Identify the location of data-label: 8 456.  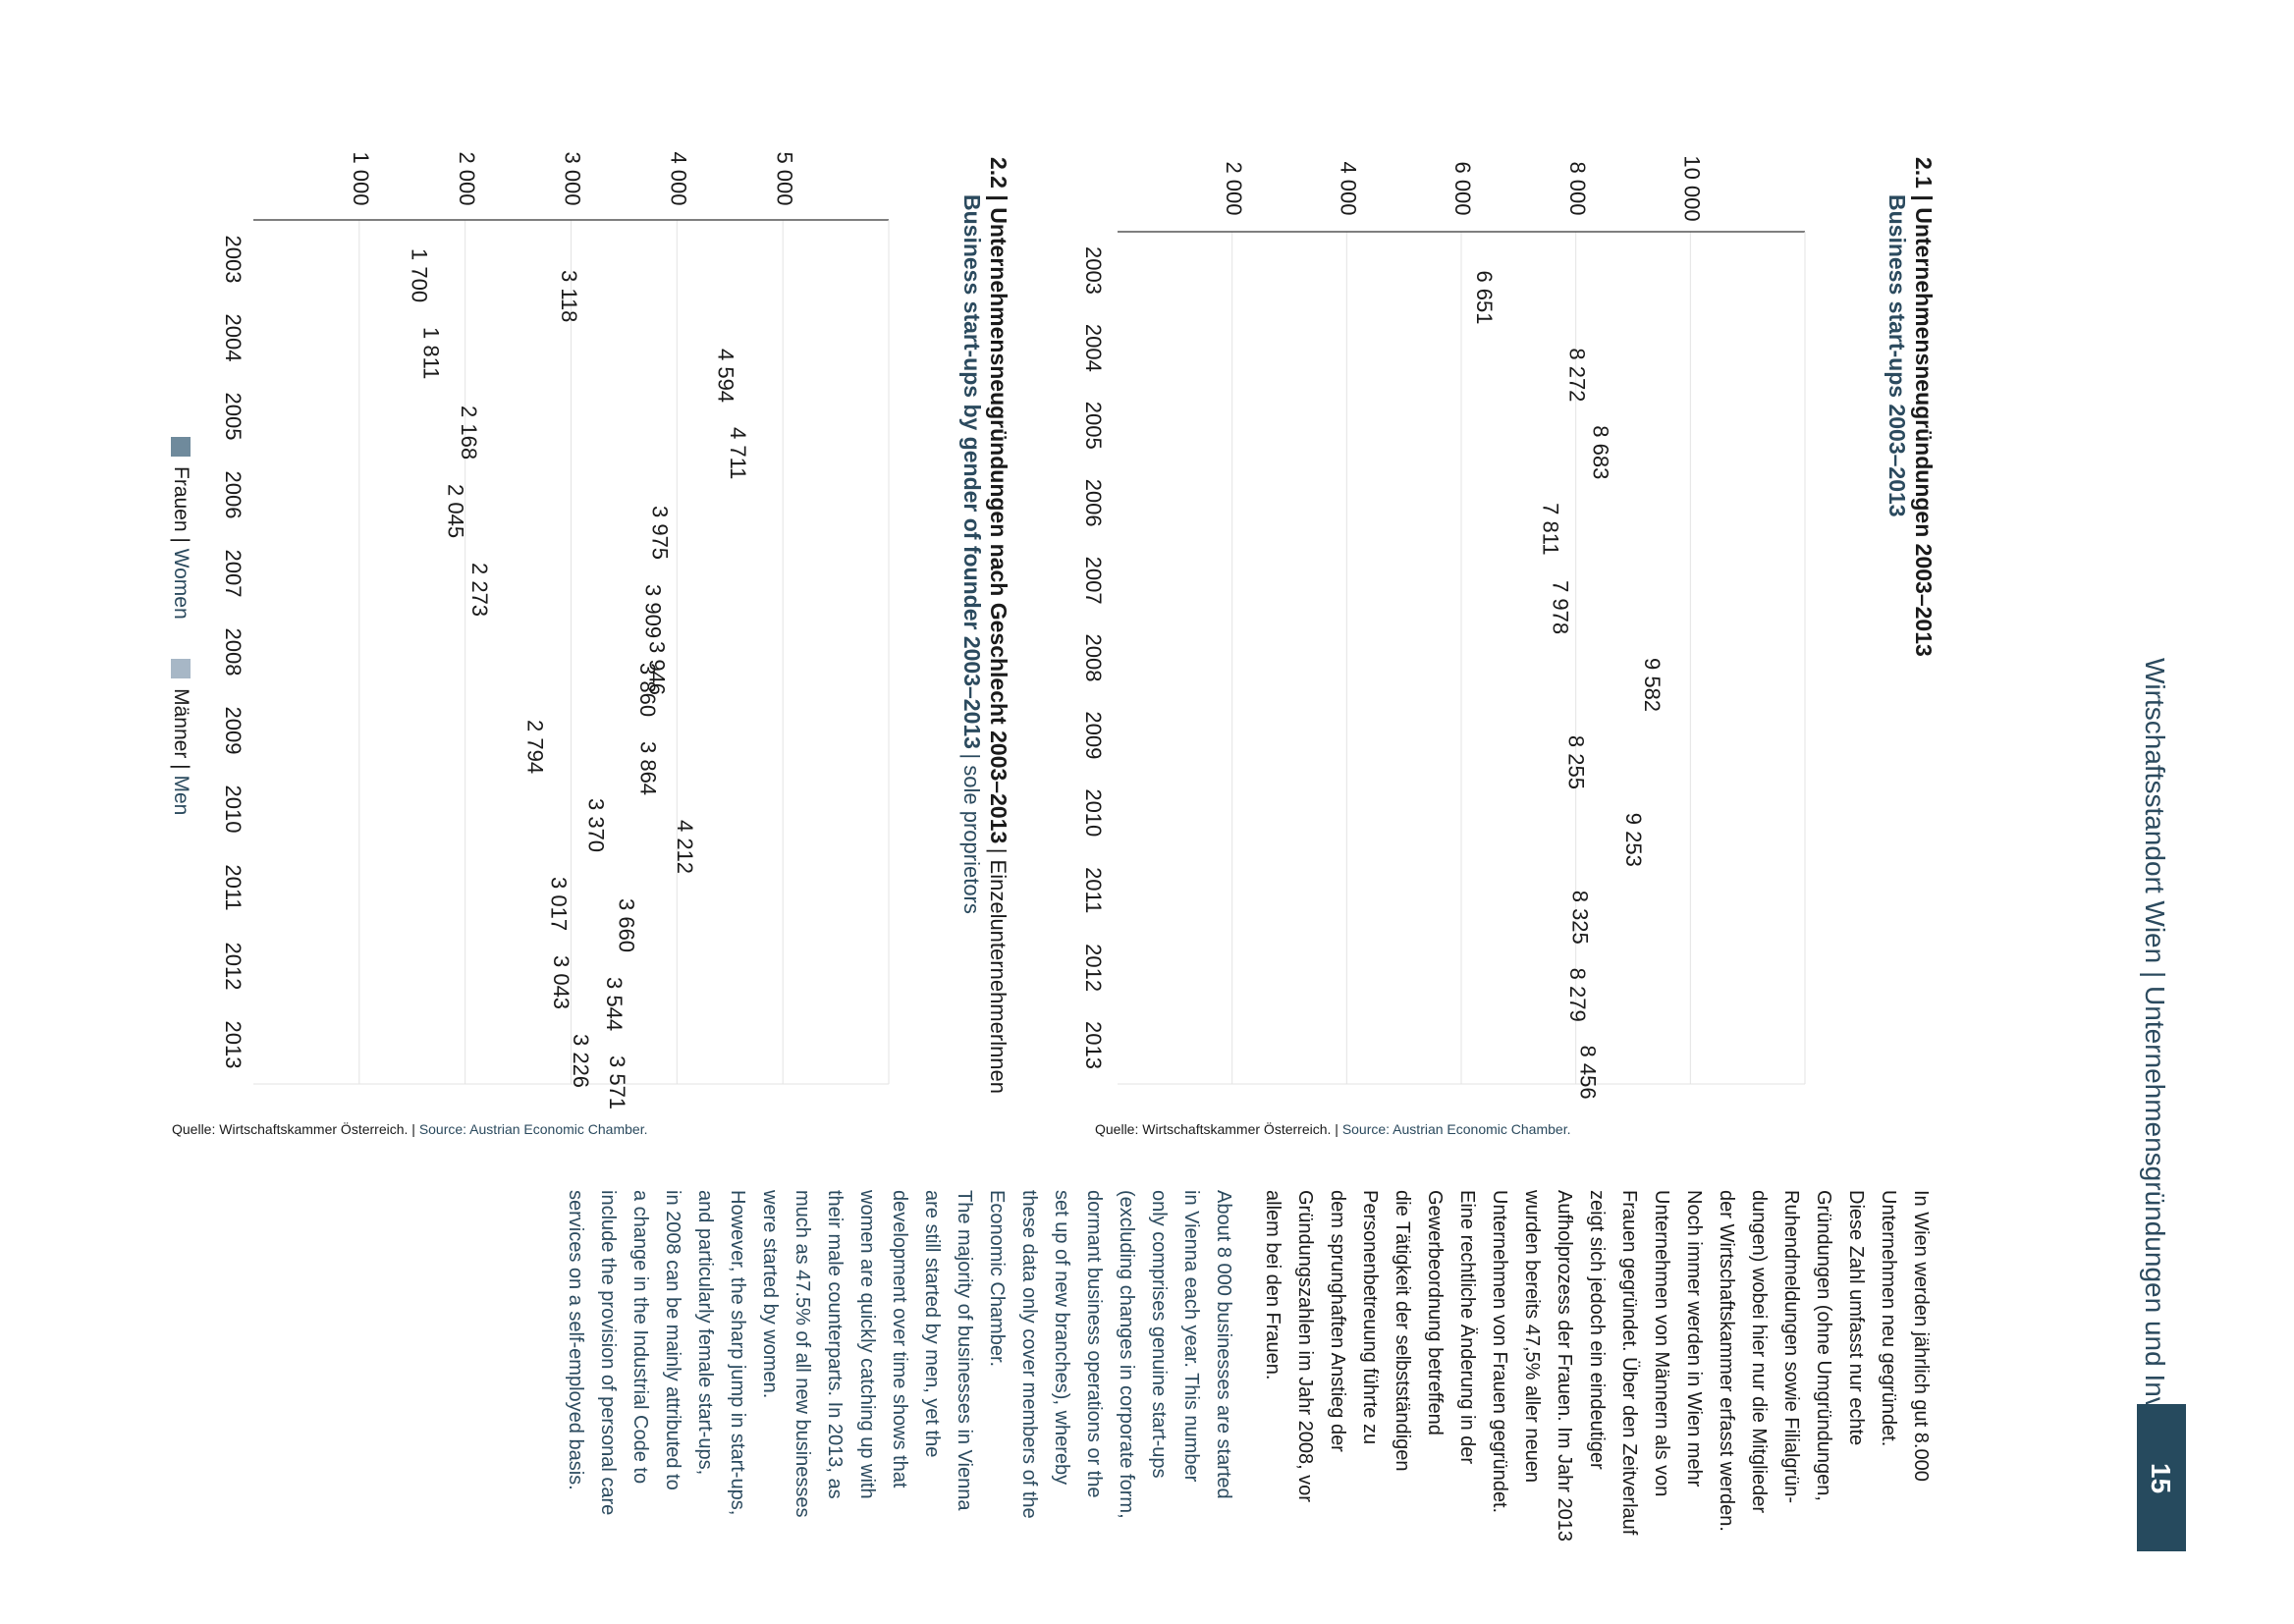
(1587, 1073).